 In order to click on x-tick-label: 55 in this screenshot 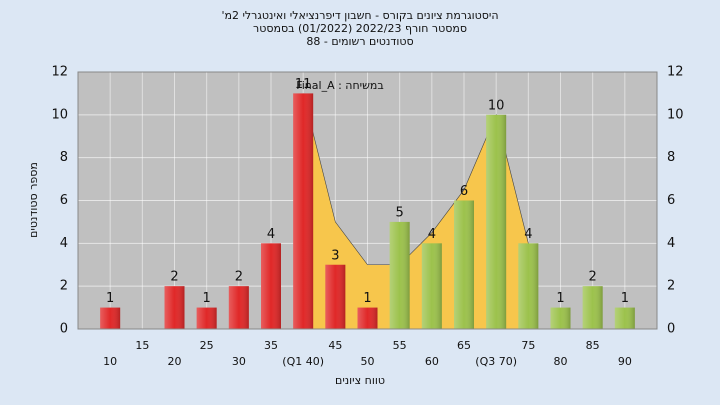, I will do `click(400, 345)`.